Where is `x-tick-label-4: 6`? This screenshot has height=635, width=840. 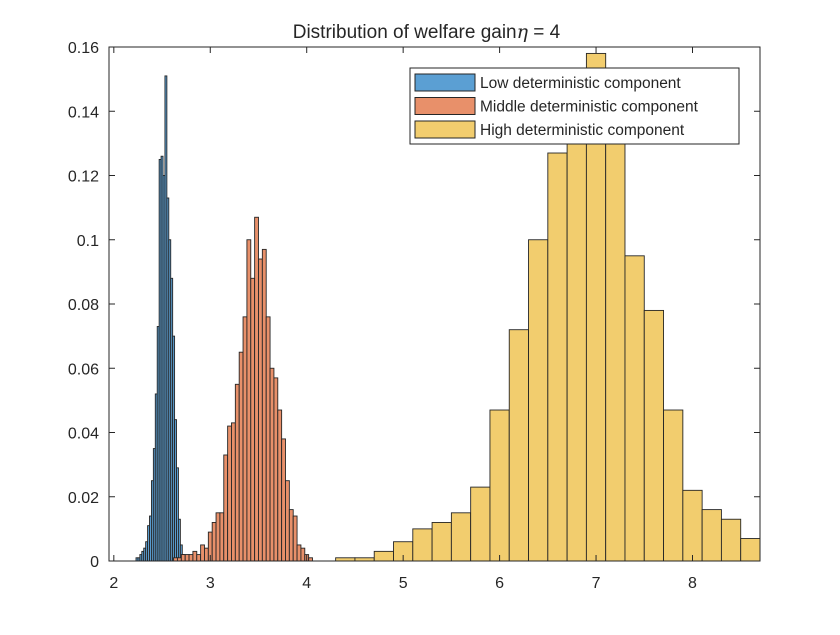 x-tick-label-4: 6 is located at coordinates (499, 583).